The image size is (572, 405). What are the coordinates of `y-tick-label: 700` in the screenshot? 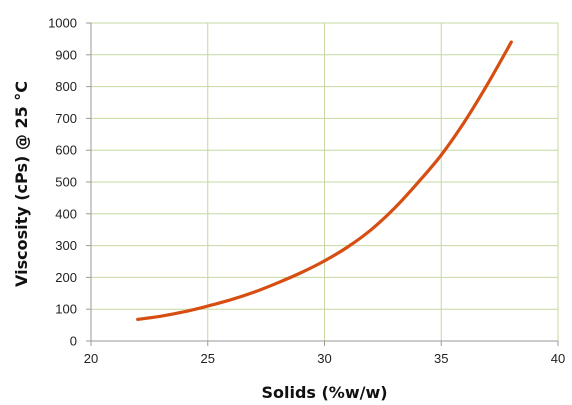 It's located at (66, 118).